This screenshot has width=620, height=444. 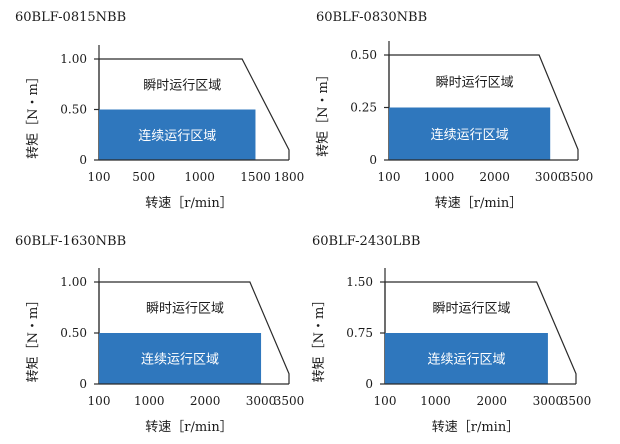 What do you see at coordinates (255, 177) in the screenshot?
I see `x-tick-label: 1500` at bounding box center [255, 177].